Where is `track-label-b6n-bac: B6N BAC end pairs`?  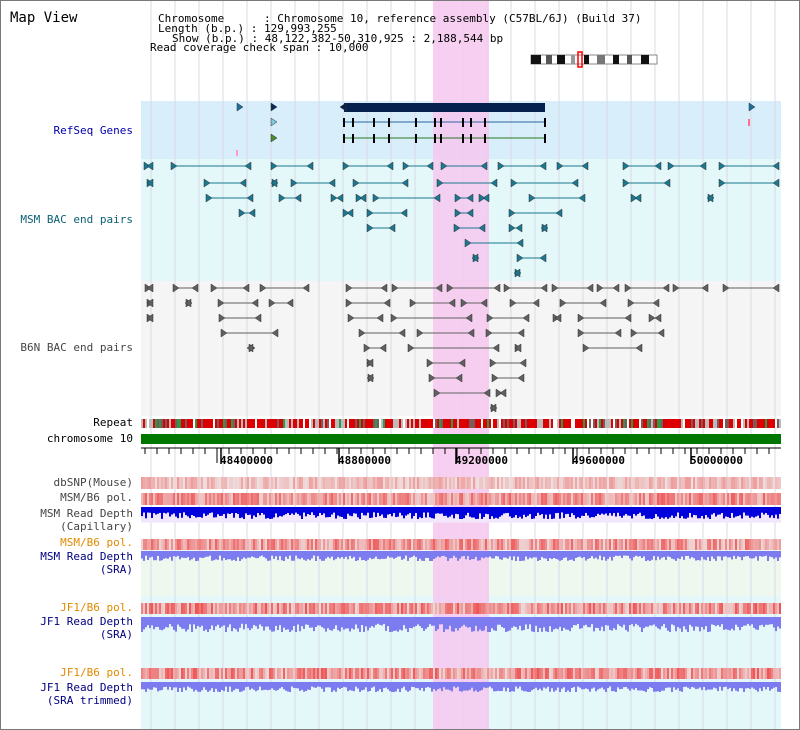
track-label-b6n-bac: B6N BAC end pairs is located at coordinates (76, 347).